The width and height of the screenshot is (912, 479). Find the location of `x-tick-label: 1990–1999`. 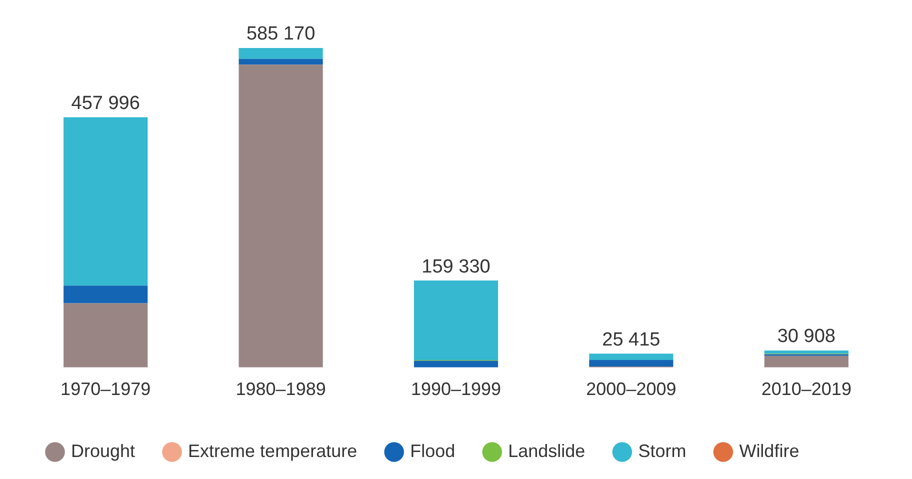

x-tick-label: 1990–1999 is located at coordinates (456, 389).